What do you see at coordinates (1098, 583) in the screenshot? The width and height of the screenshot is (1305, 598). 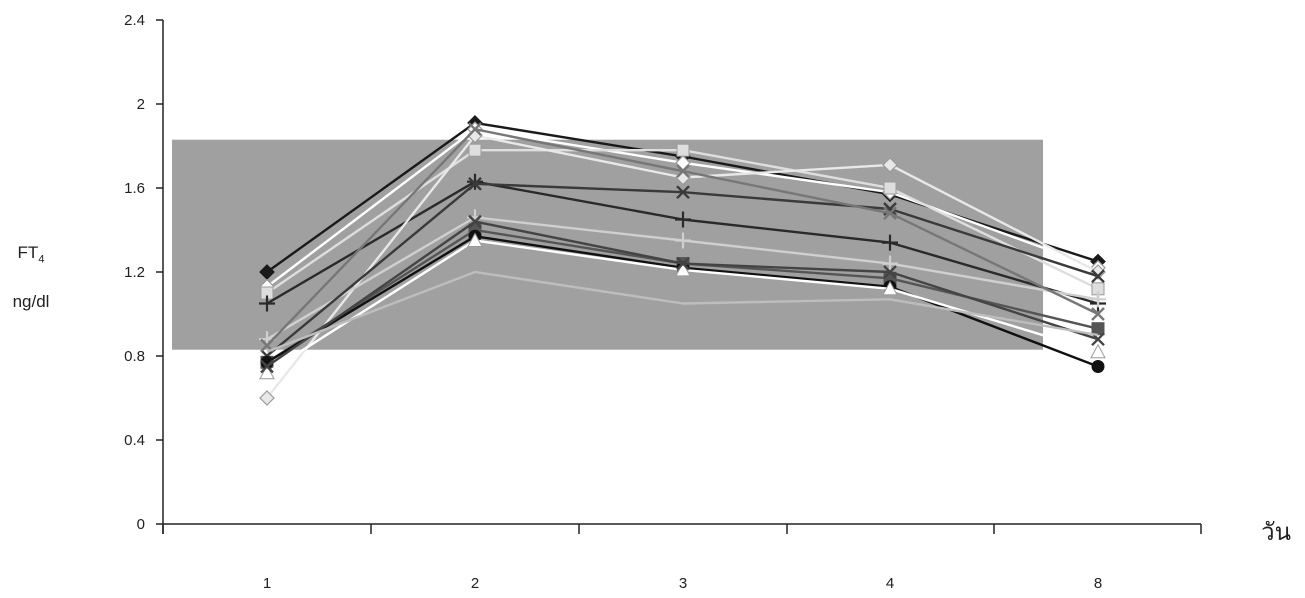 I see `x-tick-label: 8` at bounding box center [1098, 583].